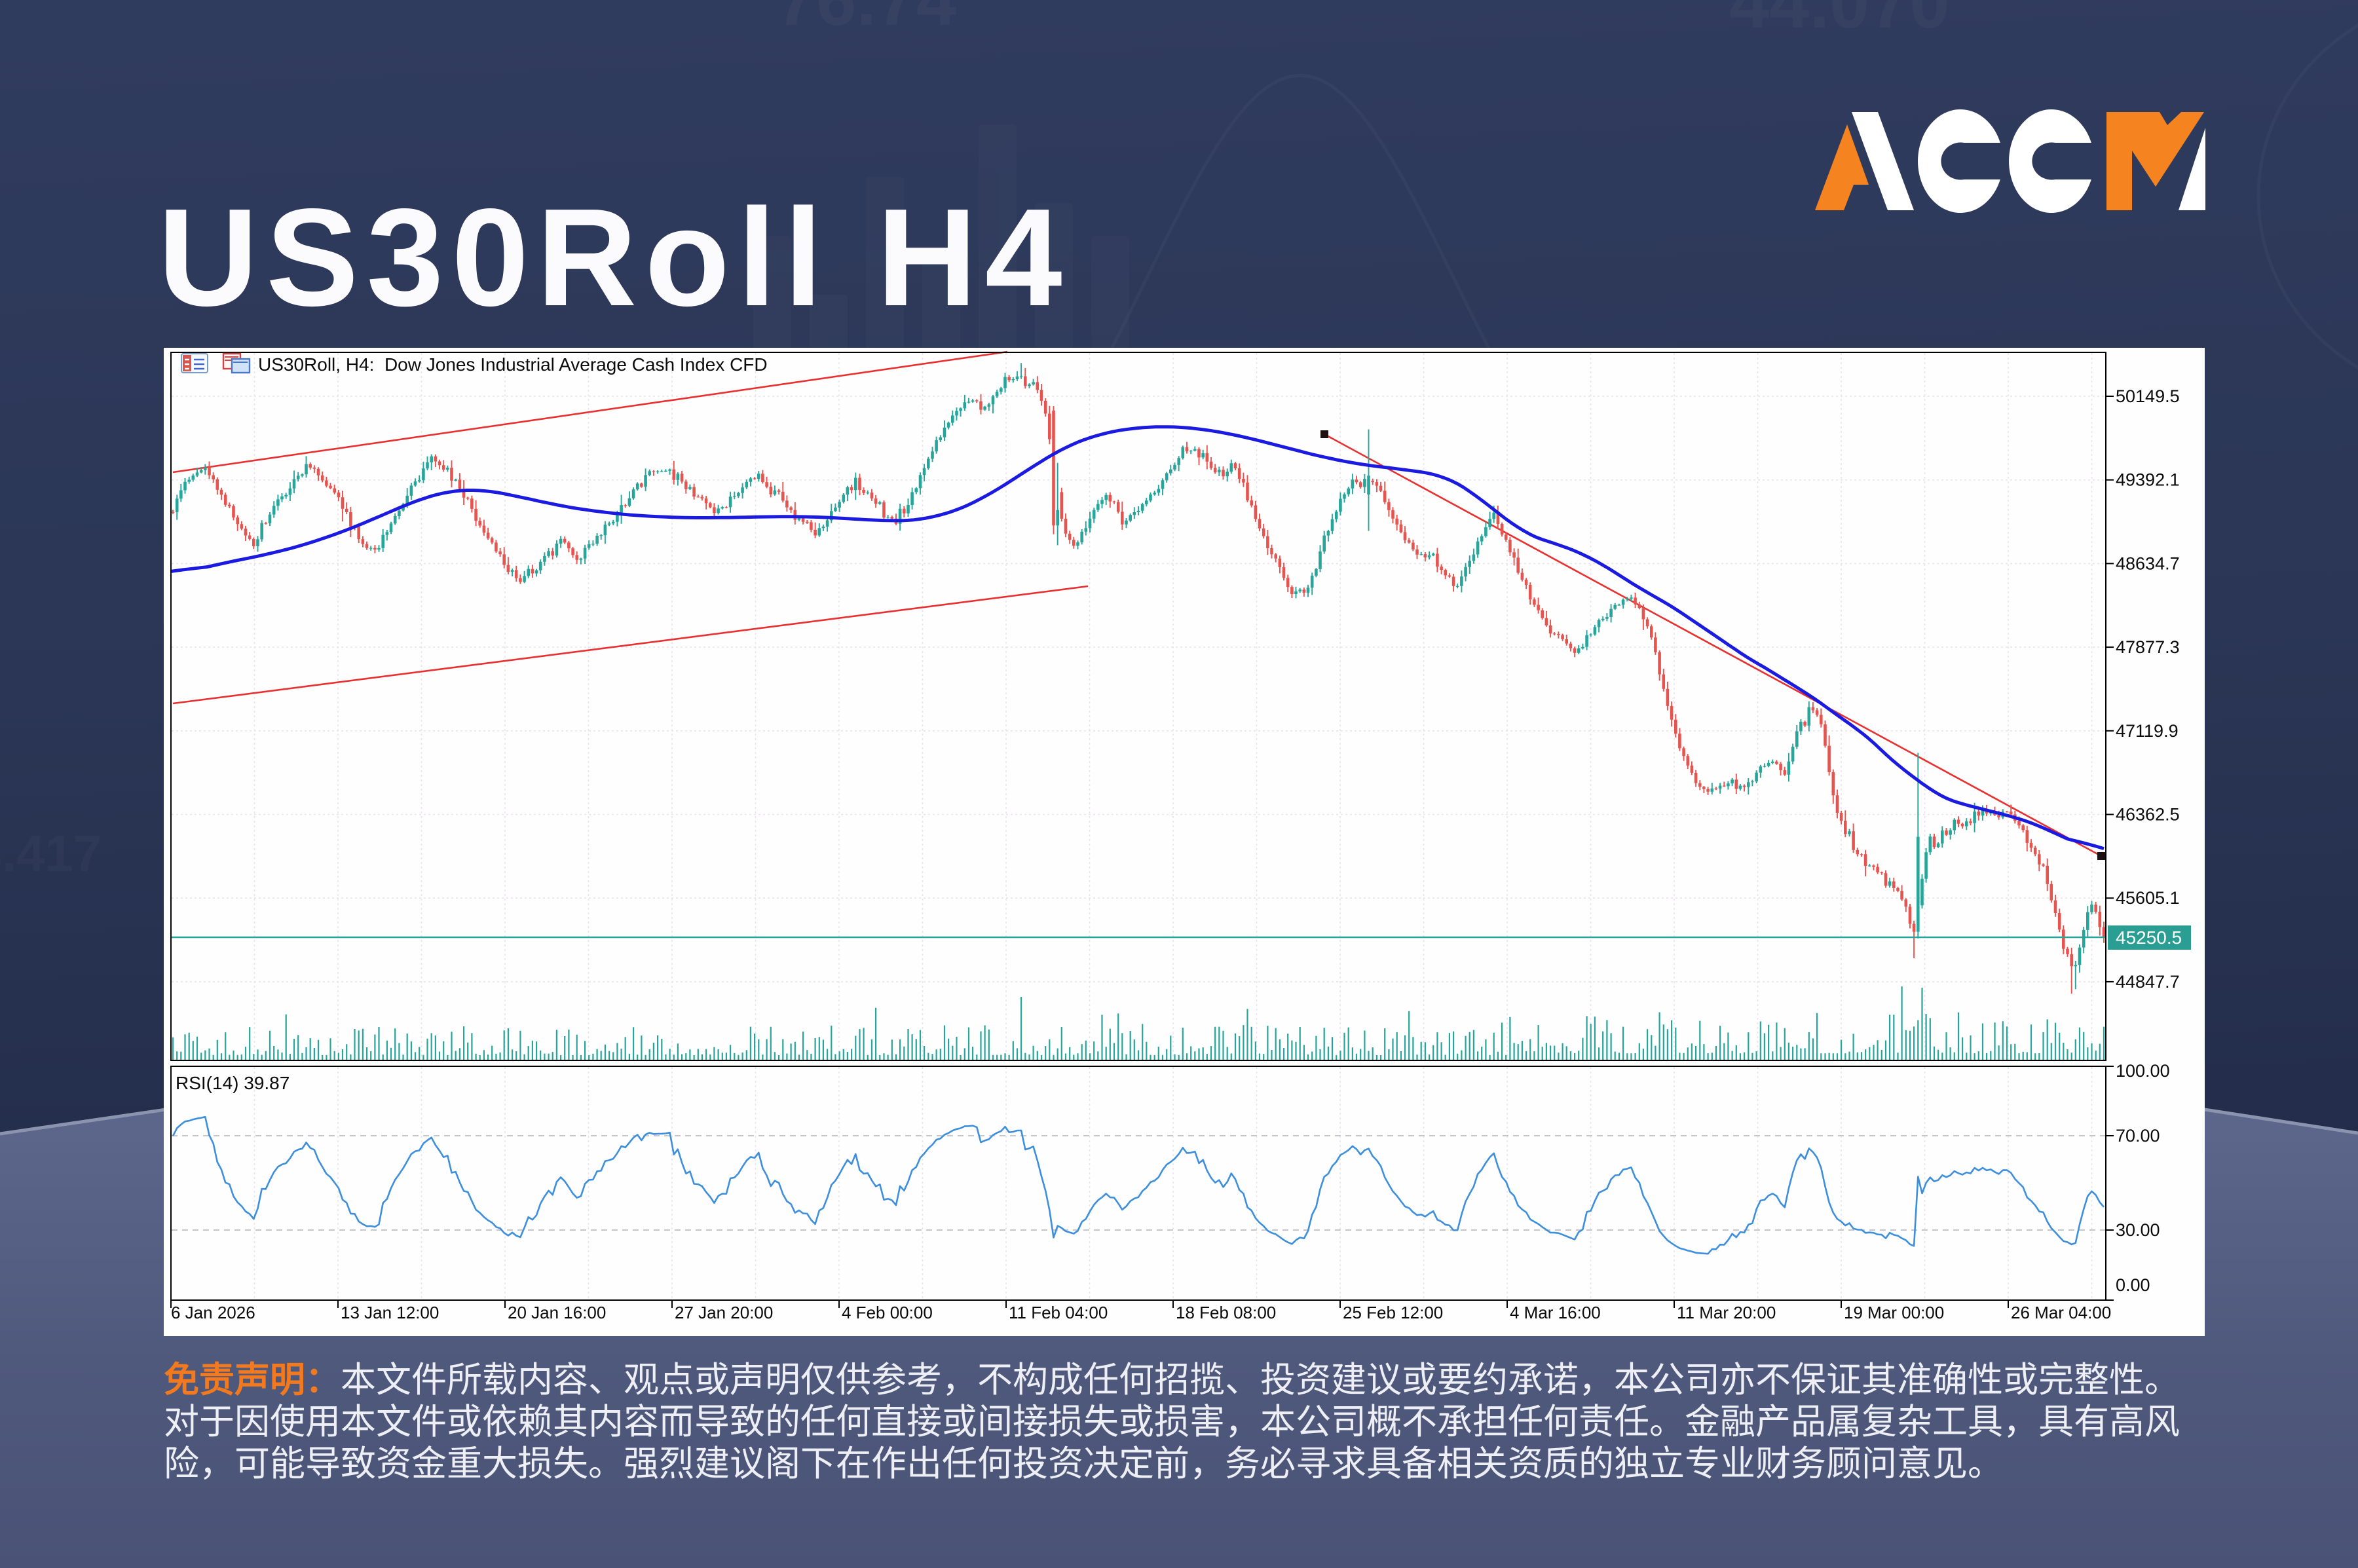  What do you see at coordinates (2061, 1312) in the screenshot?
I see `svg-text: 26 Mar 04:00` at bounding box center [2061, 1312].